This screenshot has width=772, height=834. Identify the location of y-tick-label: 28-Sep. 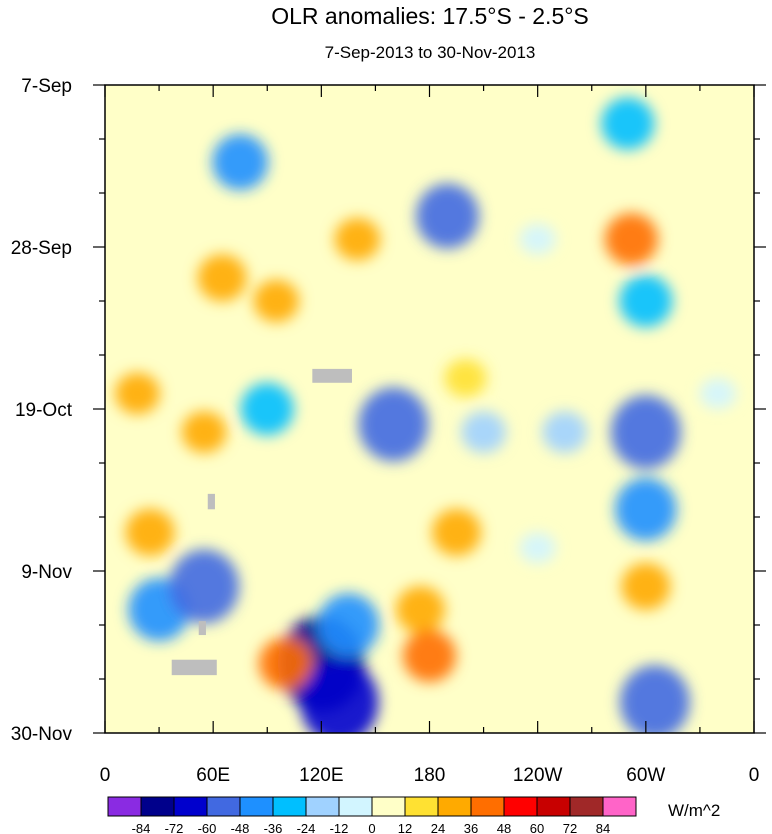
(41, 248).